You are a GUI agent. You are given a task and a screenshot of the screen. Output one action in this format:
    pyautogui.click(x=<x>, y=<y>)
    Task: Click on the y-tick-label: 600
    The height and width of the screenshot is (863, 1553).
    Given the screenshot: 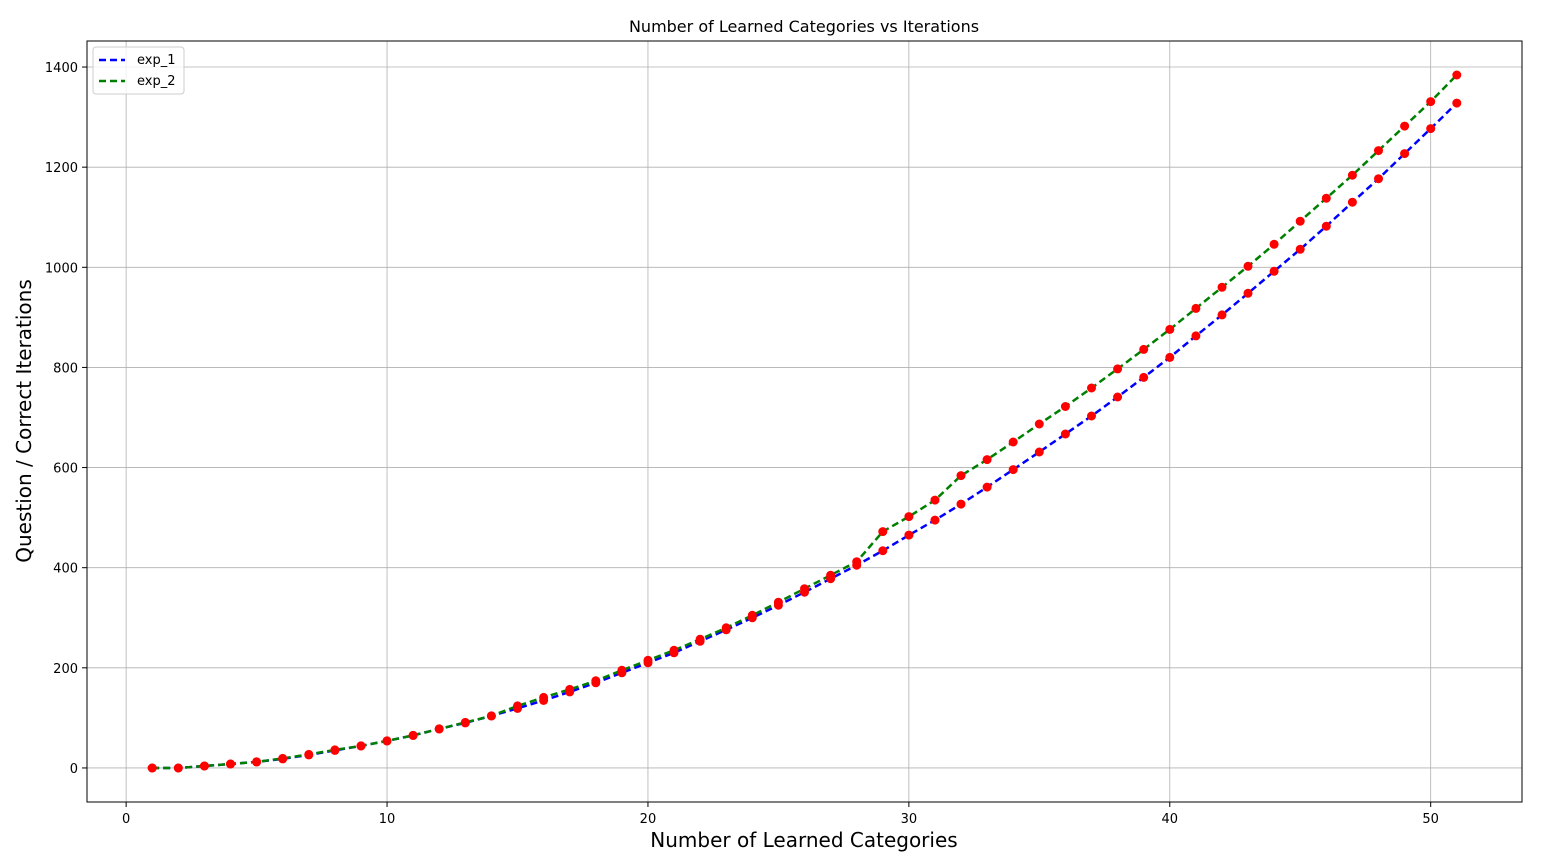 What is the action you would take?
    pyautogui.click(x=65, y=469)
    